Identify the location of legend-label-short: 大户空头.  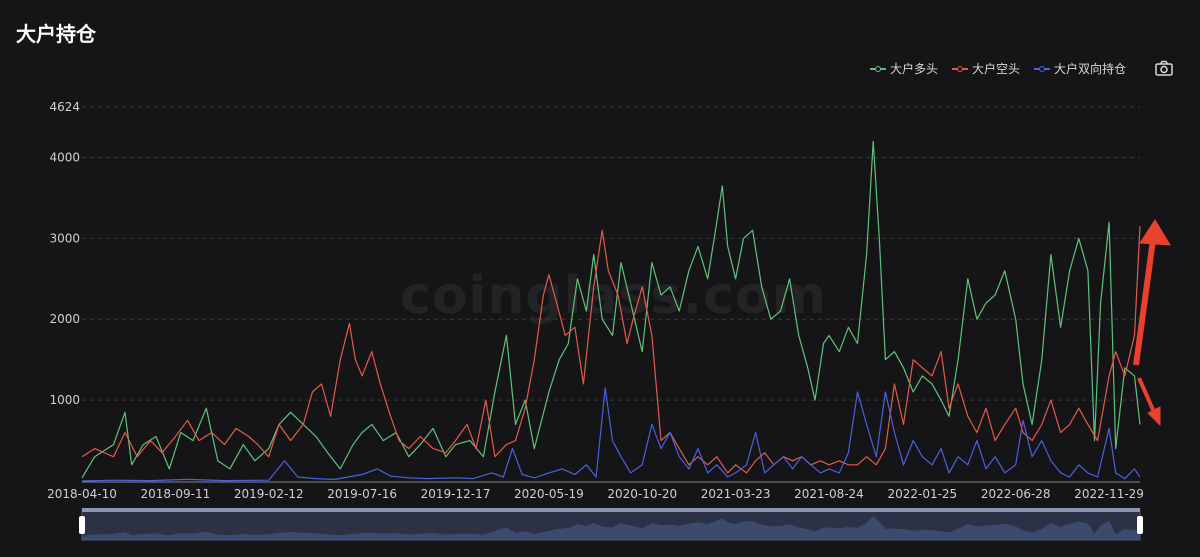
(996, 69).